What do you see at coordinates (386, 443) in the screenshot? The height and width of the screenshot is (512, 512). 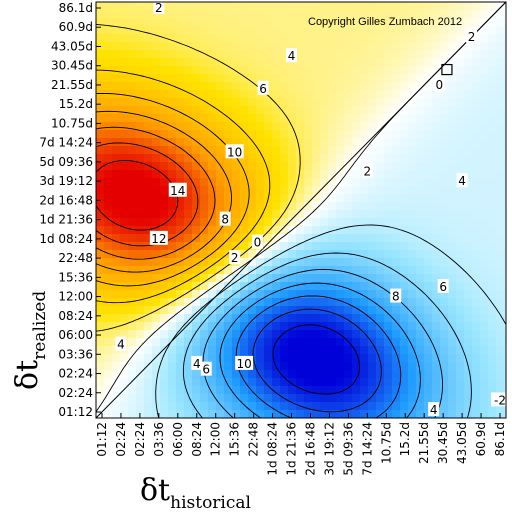 I see `x-tick-label: 10.75d` at bounding box center [386, 443].